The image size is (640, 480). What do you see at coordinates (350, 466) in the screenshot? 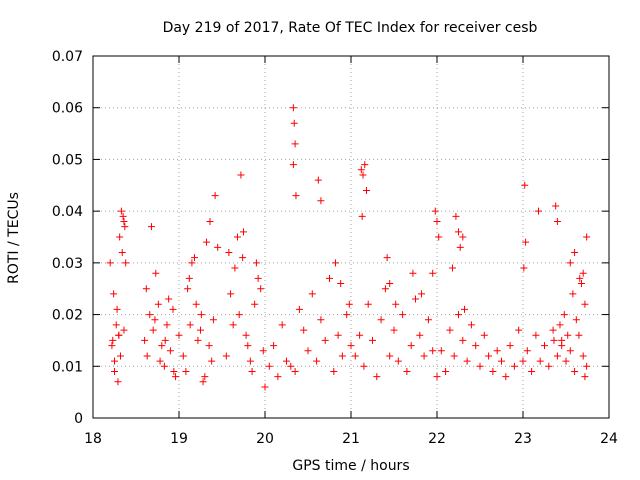
I see `x-axis-label: GPS time / hours` at bounding box center [350, 466].